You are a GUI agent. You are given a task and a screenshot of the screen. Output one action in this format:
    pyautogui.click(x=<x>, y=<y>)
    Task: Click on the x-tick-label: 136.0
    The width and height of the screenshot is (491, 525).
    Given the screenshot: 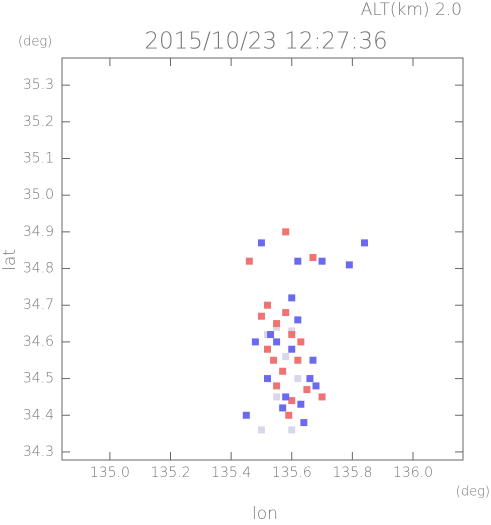 What is the action you would take?
    pyautogui.click(x=413, y=473)
    